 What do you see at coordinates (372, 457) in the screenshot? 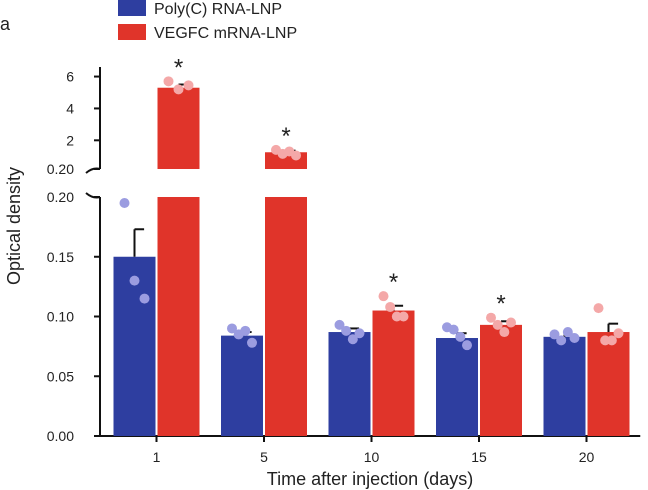
I see `x-tick-label: 10` at bounding box center [372, 457].